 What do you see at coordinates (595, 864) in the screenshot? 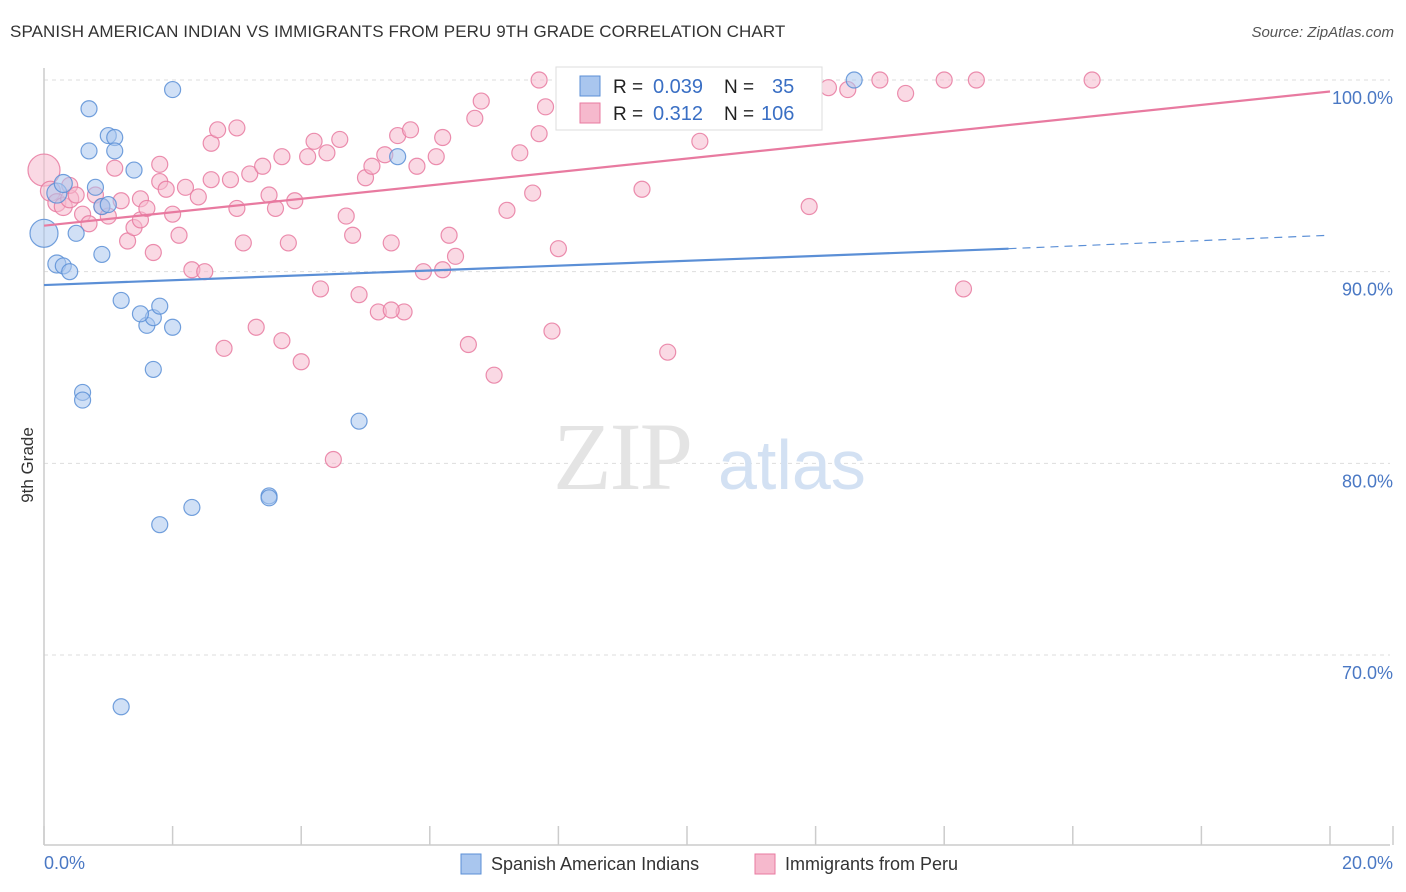
I see `legend-label-blue: Spanish American Indians` at bounding box center [595, 864].